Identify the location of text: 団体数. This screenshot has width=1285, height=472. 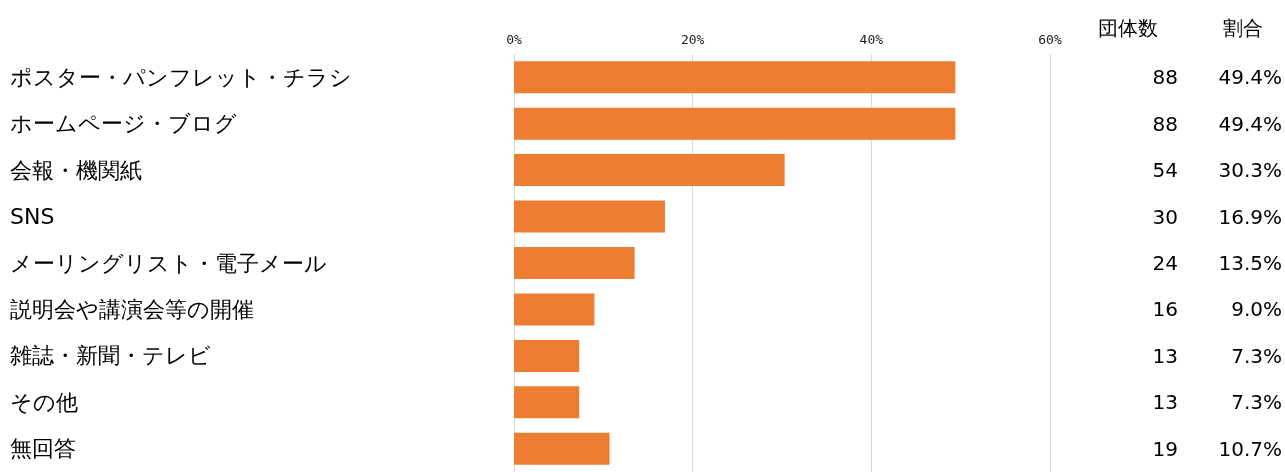
(1128, 28).